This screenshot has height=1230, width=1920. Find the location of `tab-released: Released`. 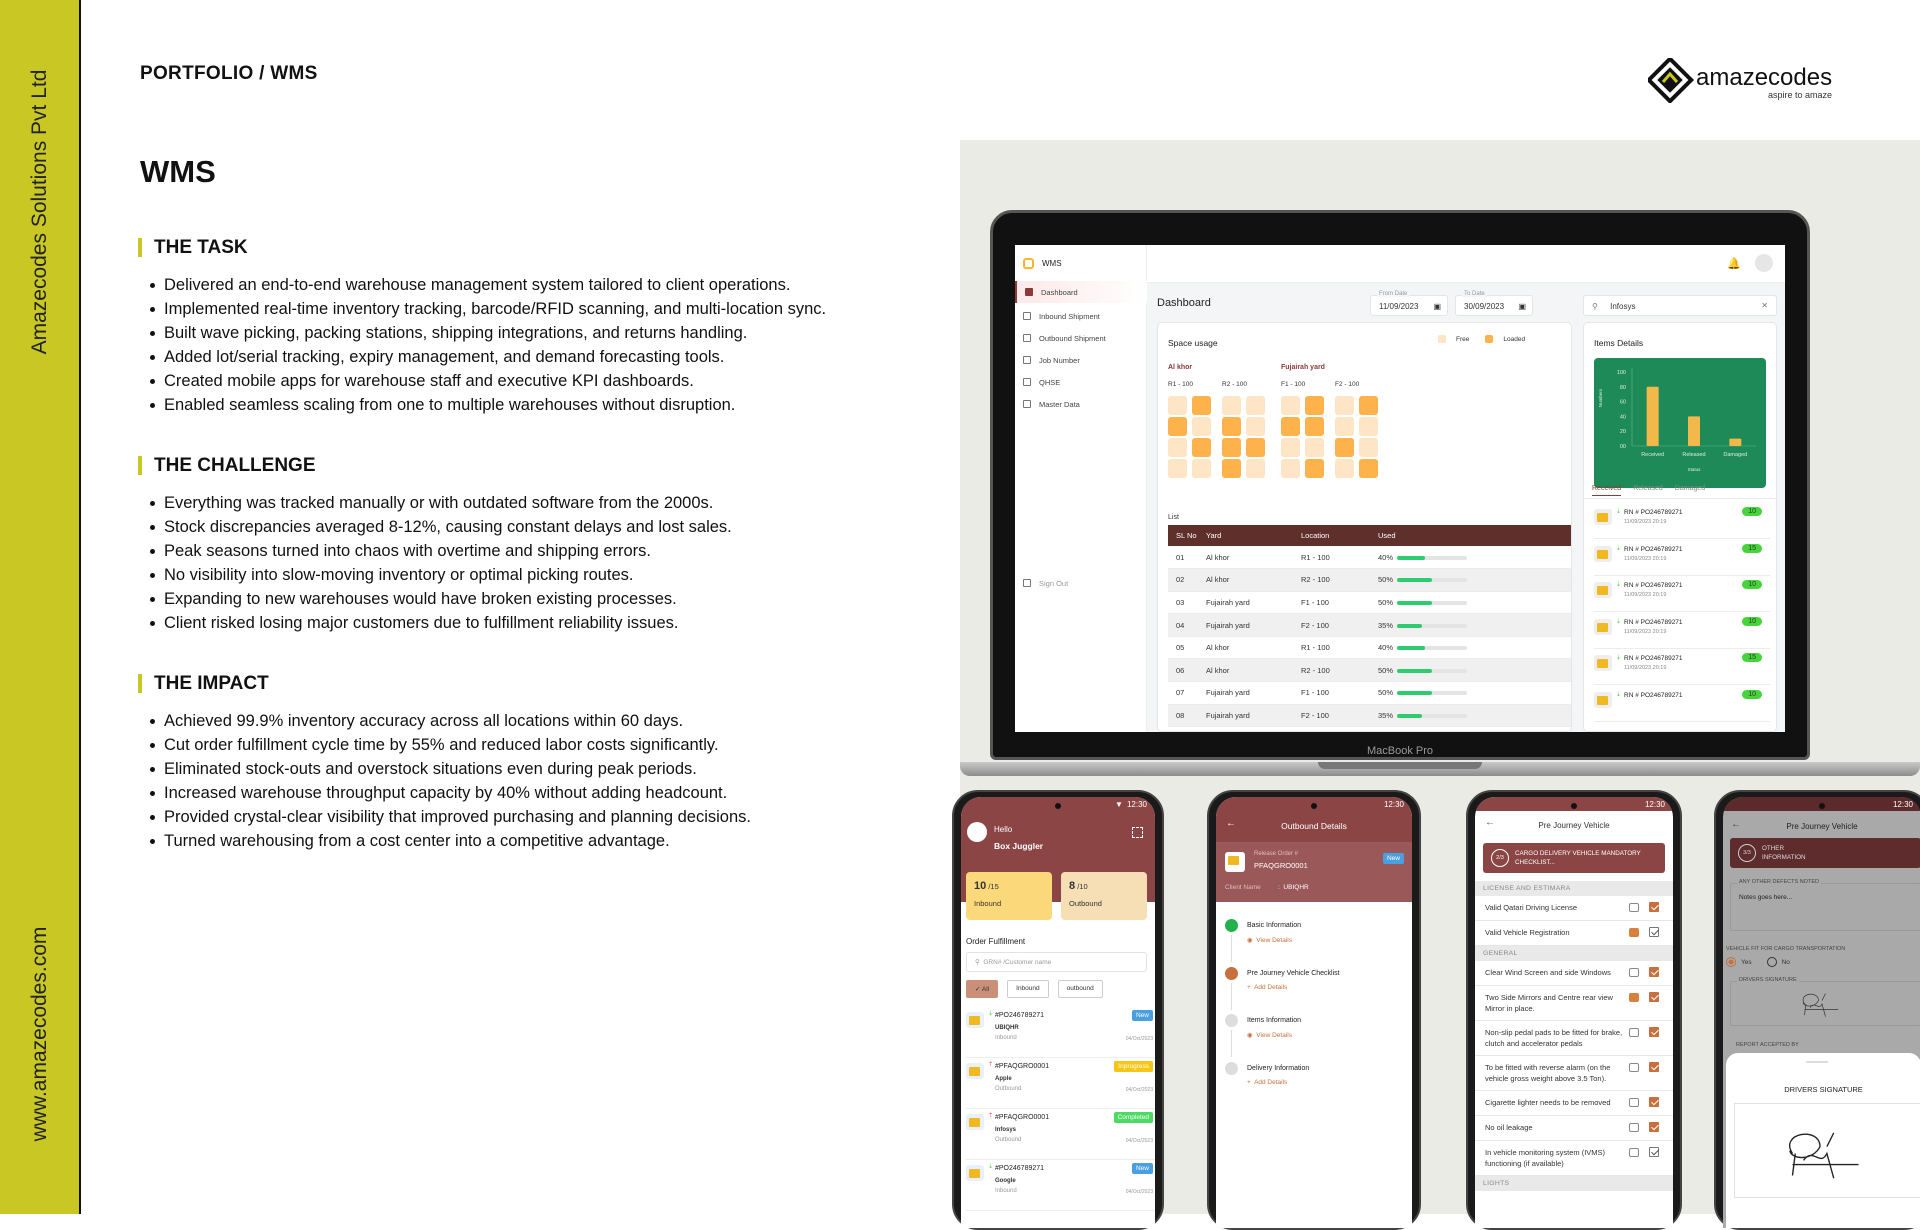

tab-released: Released is located at coordinates (1648, 488).